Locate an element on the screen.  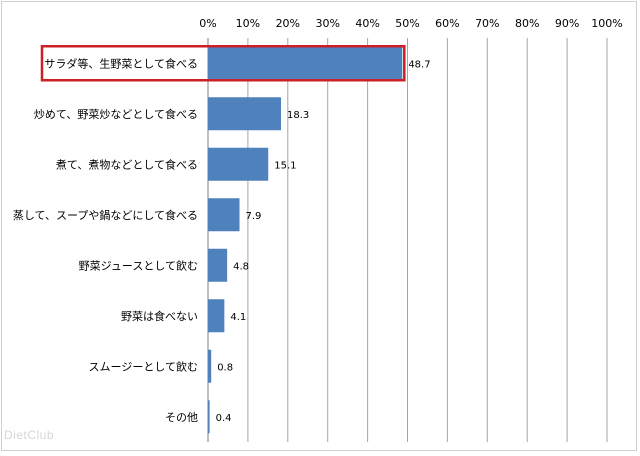
value-label: 0.4 is located at coordinates (224, 418).